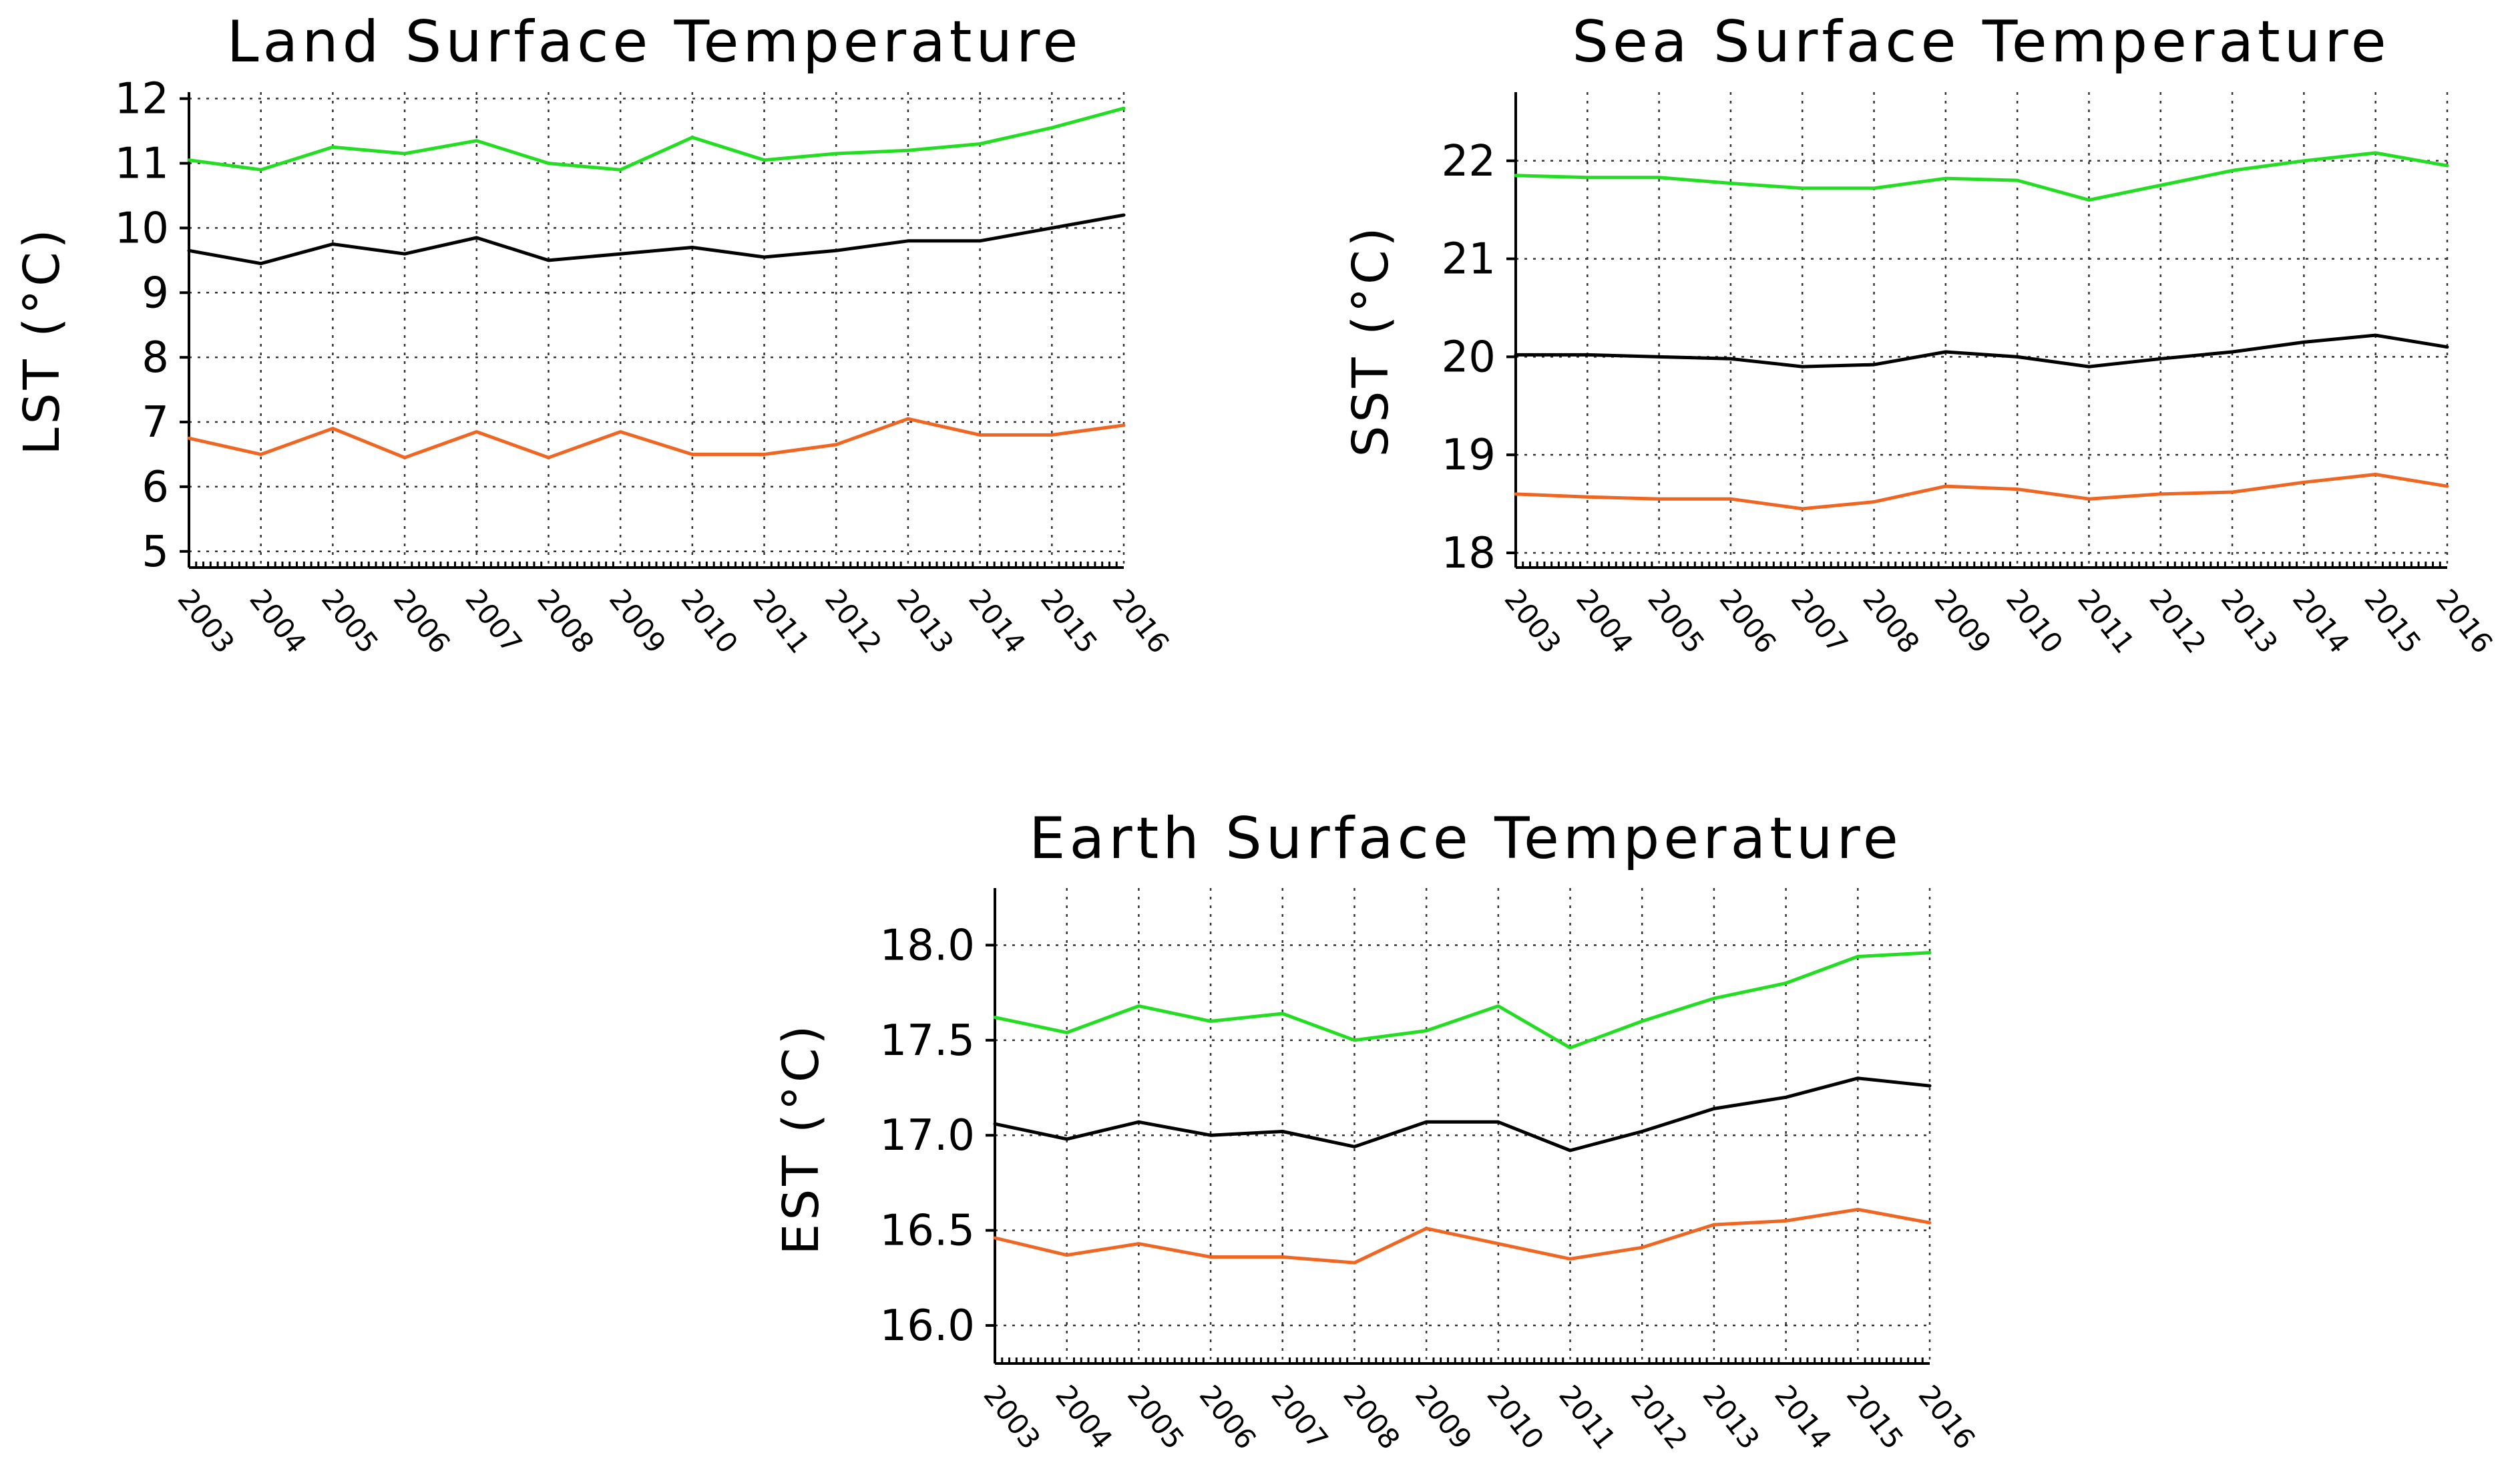 This screenshot has width=2520, height=1481. I want to click on y-axis-label: EST (°C), so click(801, 1138).